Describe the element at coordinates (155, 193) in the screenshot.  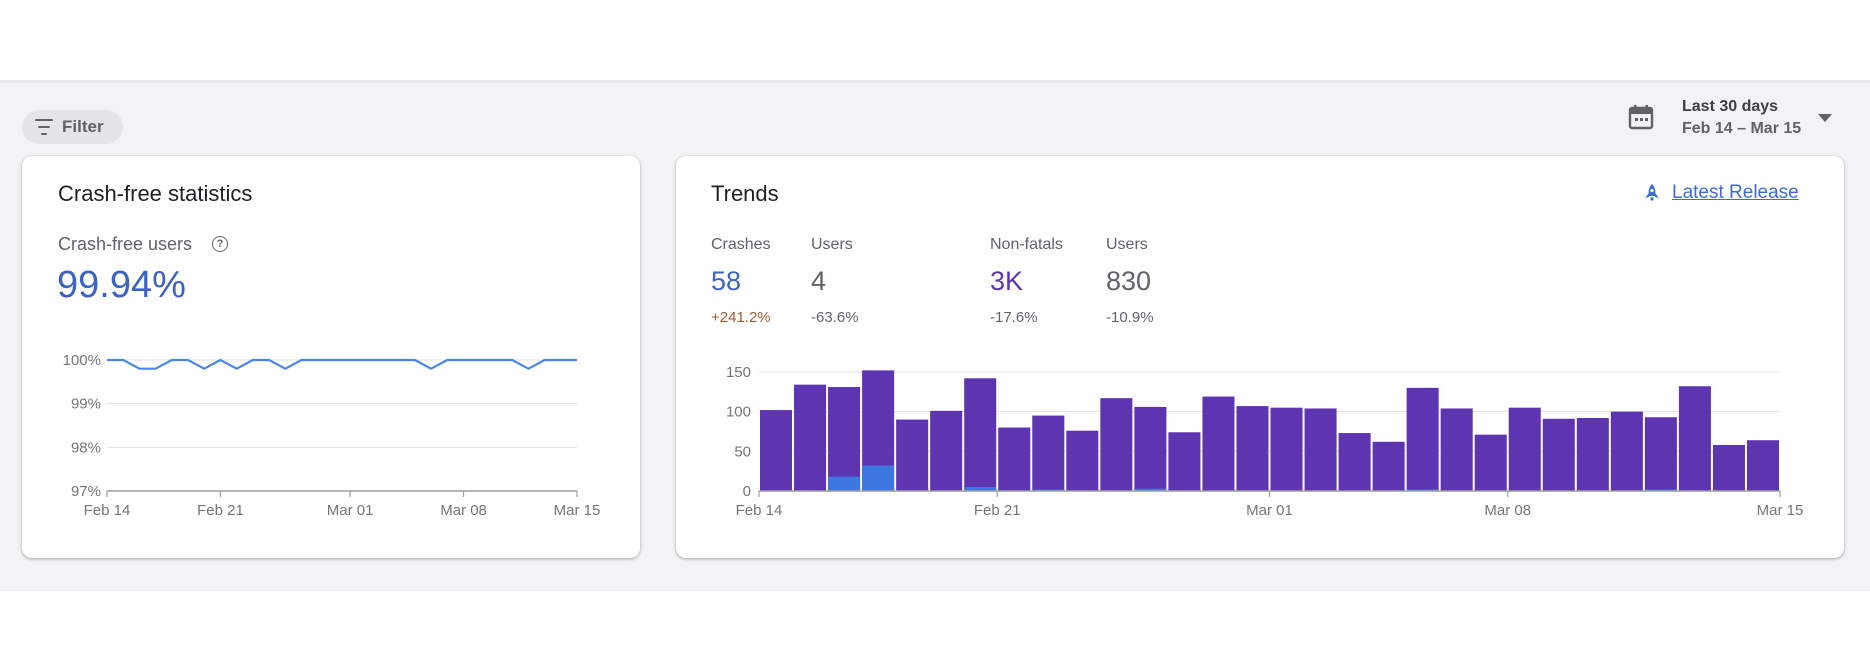
I see `crash-free-title: Crash-free statistics` at that location.